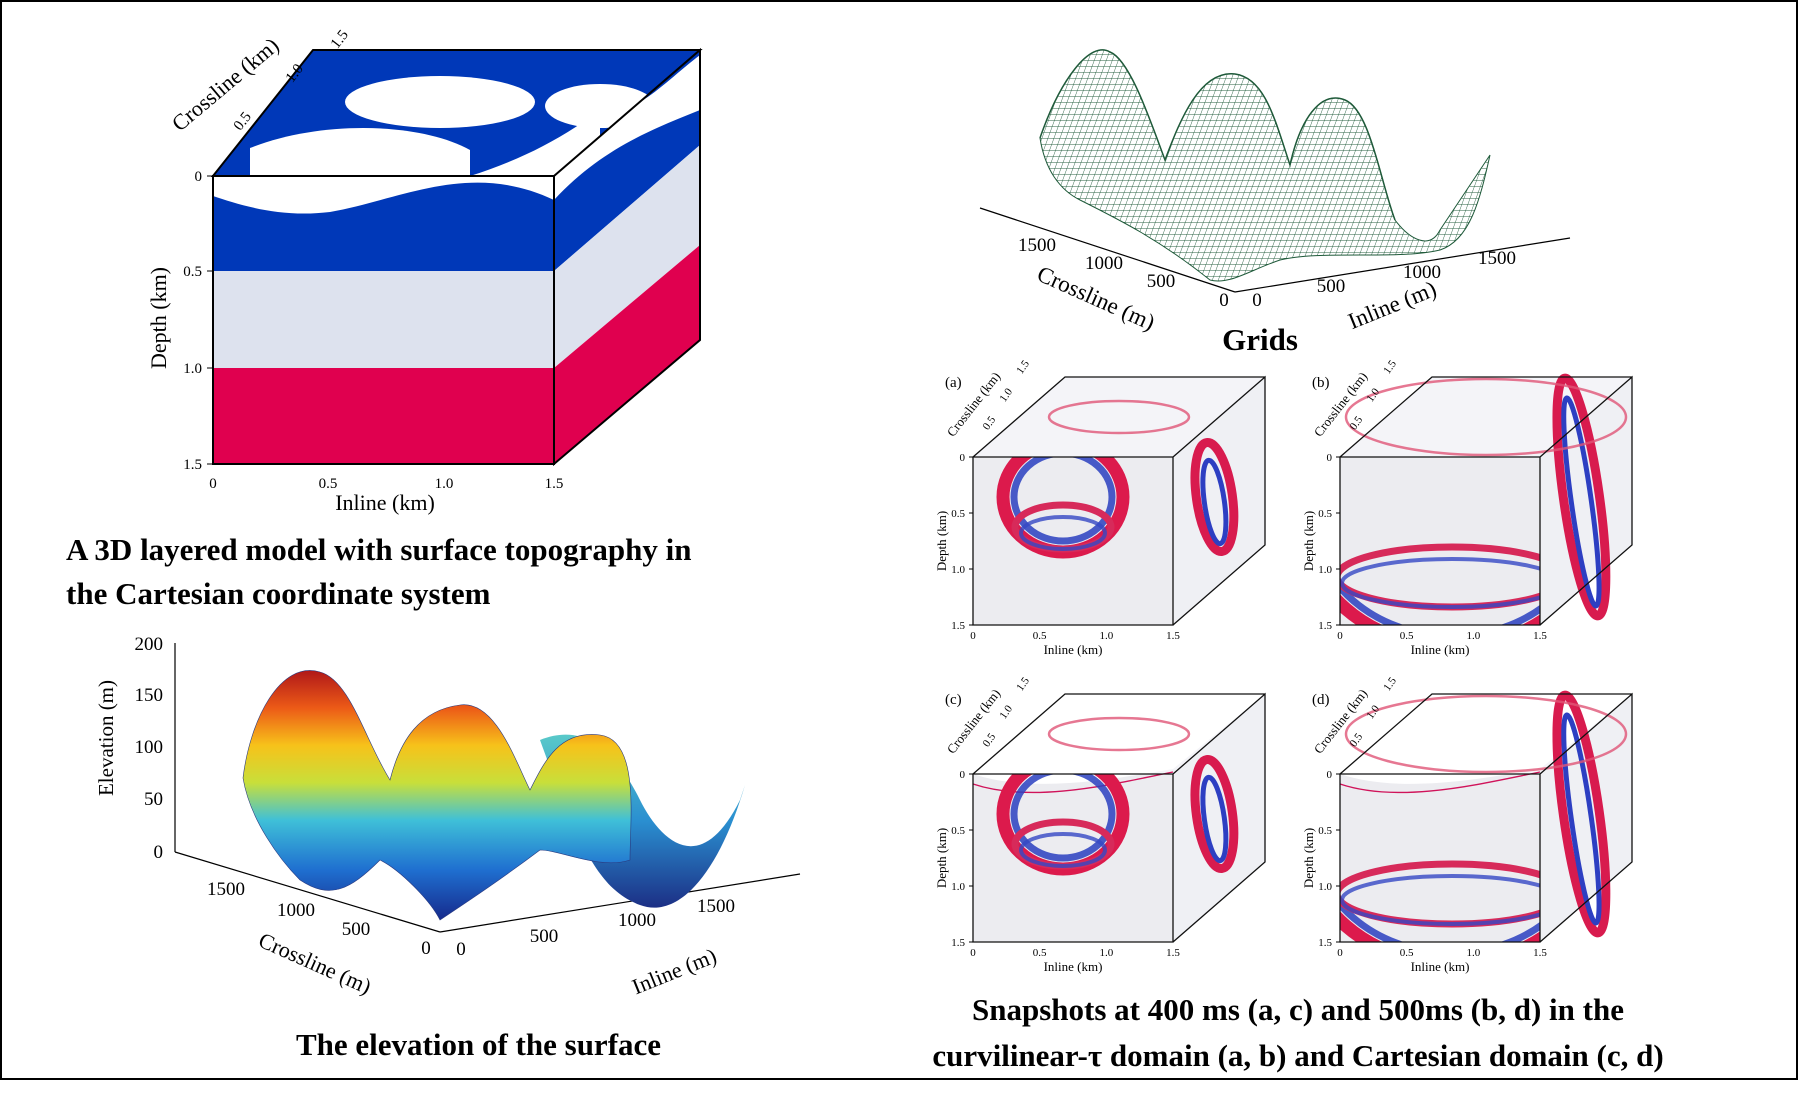  What do you see at coordinates (953, 383) in the screenshot?
I see `snapshot-panel-label: (a)` at bounding box center [953, 383].